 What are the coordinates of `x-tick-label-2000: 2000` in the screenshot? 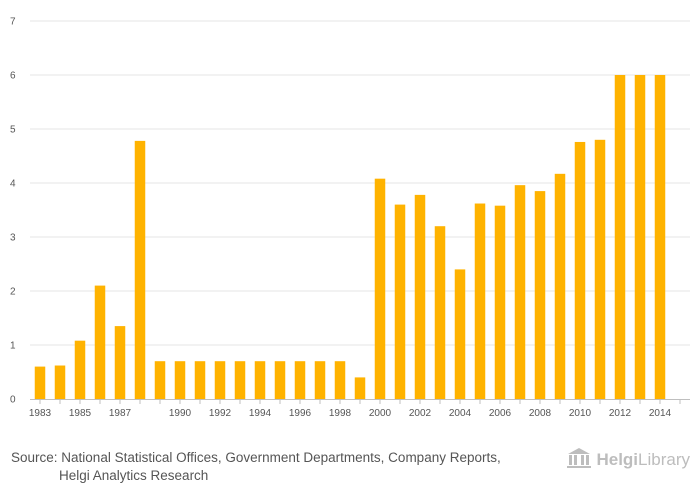 It's located at (380, 413).